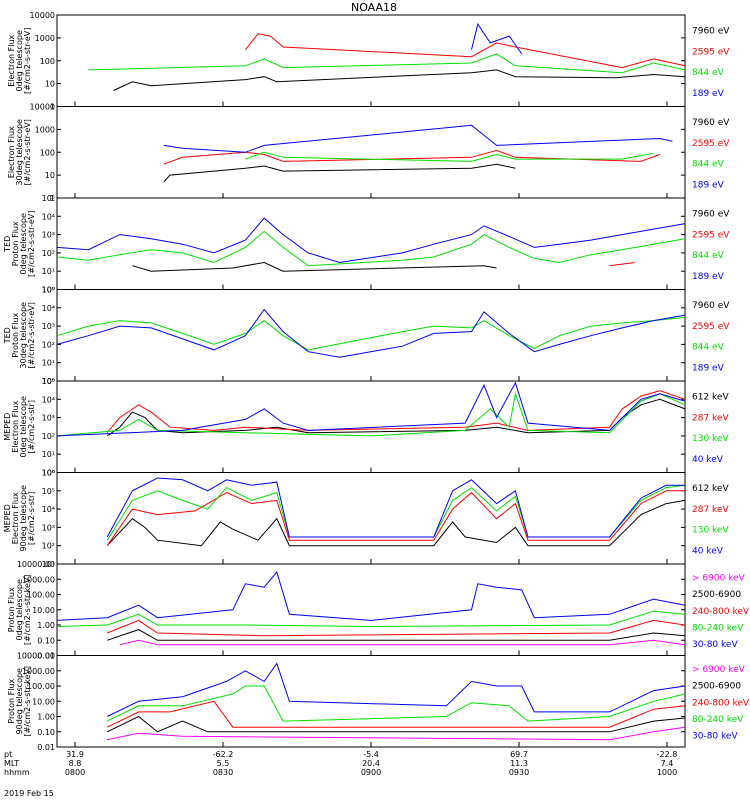  What do you see at coordinates (519, 763) in the screenshot?
I see `x-tick-mlt: 11.3` at bounding box center [519, 763].